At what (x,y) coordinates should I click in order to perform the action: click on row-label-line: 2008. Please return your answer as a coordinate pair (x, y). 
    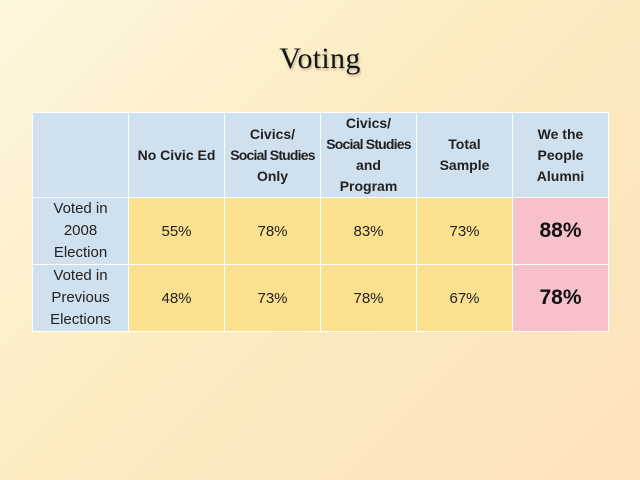
    Looking at the image, I should click on (80, 230).